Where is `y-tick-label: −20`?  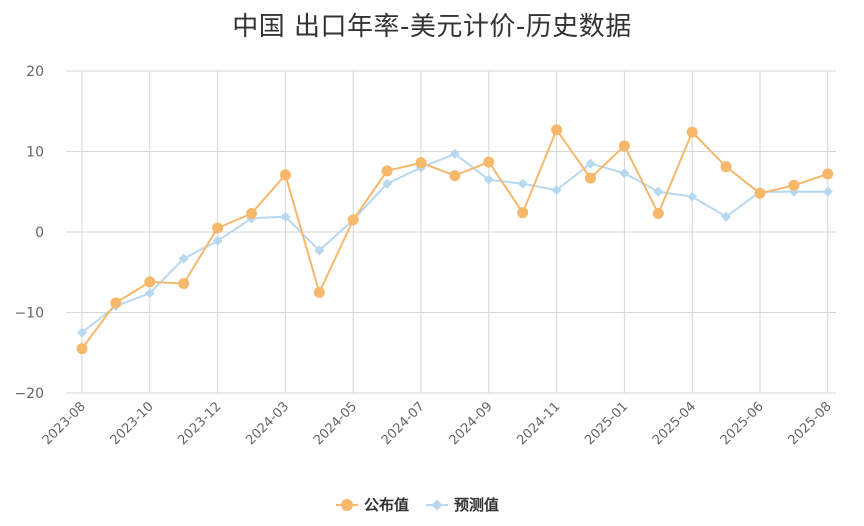 y-tick-label: −20 is located at coordinates (29, 394).